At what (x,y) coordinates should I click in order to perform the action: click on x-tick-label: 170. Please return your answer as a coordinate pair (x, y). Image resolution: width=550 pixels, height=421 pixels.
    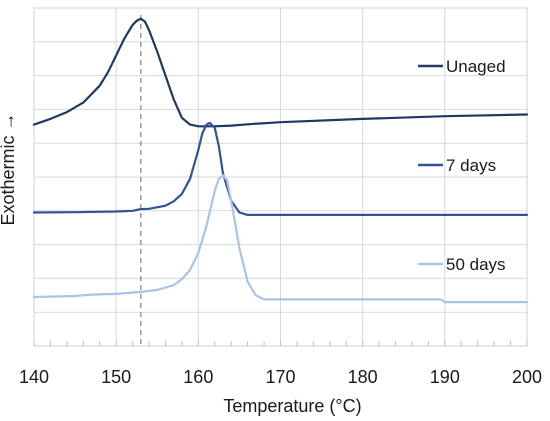
    Looking at the image, I should click on (280, 377).